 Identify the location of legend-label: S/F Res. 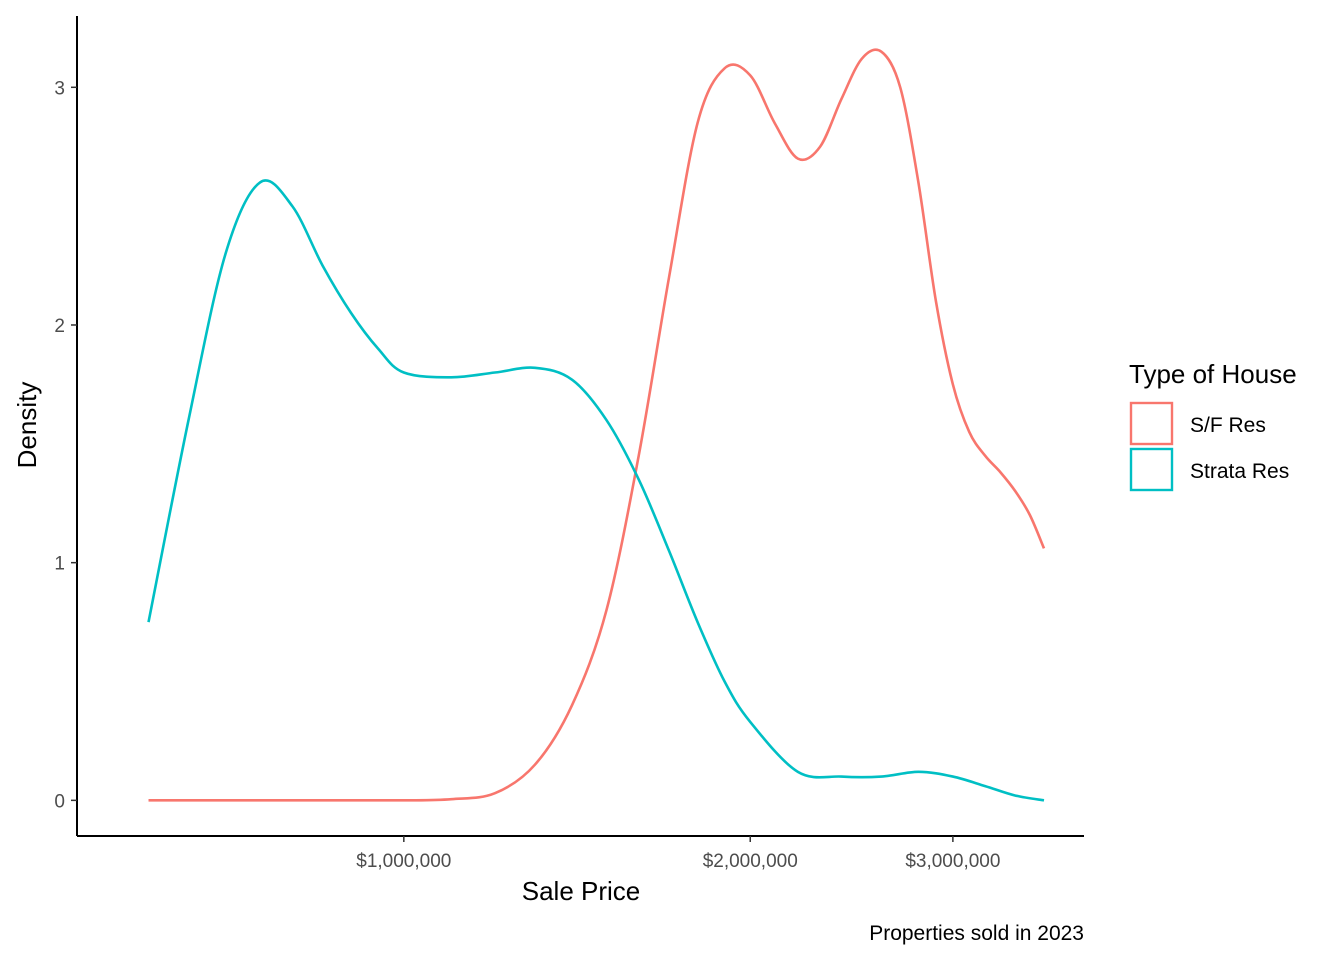
(1228, 425).